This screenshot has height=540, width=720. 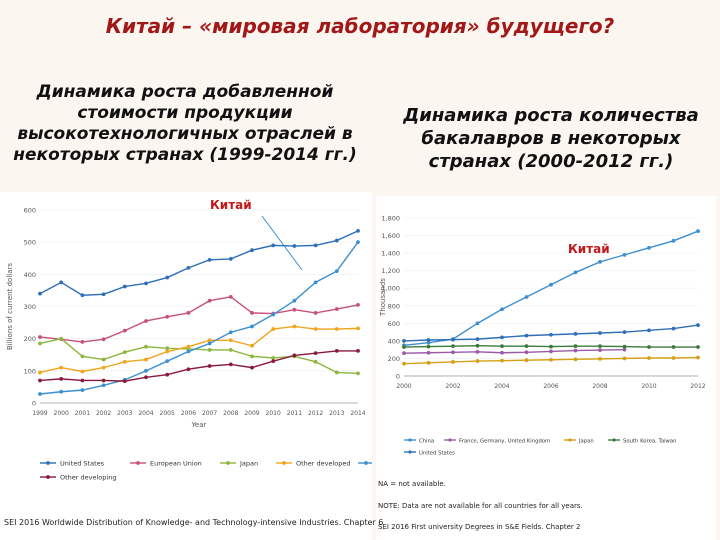 I want to click on series-line-france-germany-united-kingdom, so click(x=514, y=351).